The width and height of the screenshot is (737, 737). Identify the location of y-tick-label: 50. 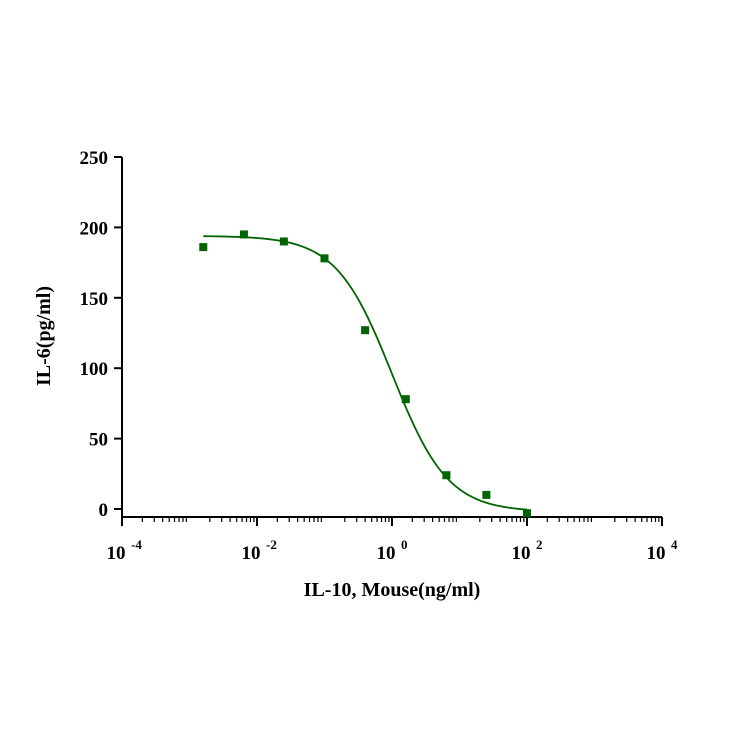
(98, 440).